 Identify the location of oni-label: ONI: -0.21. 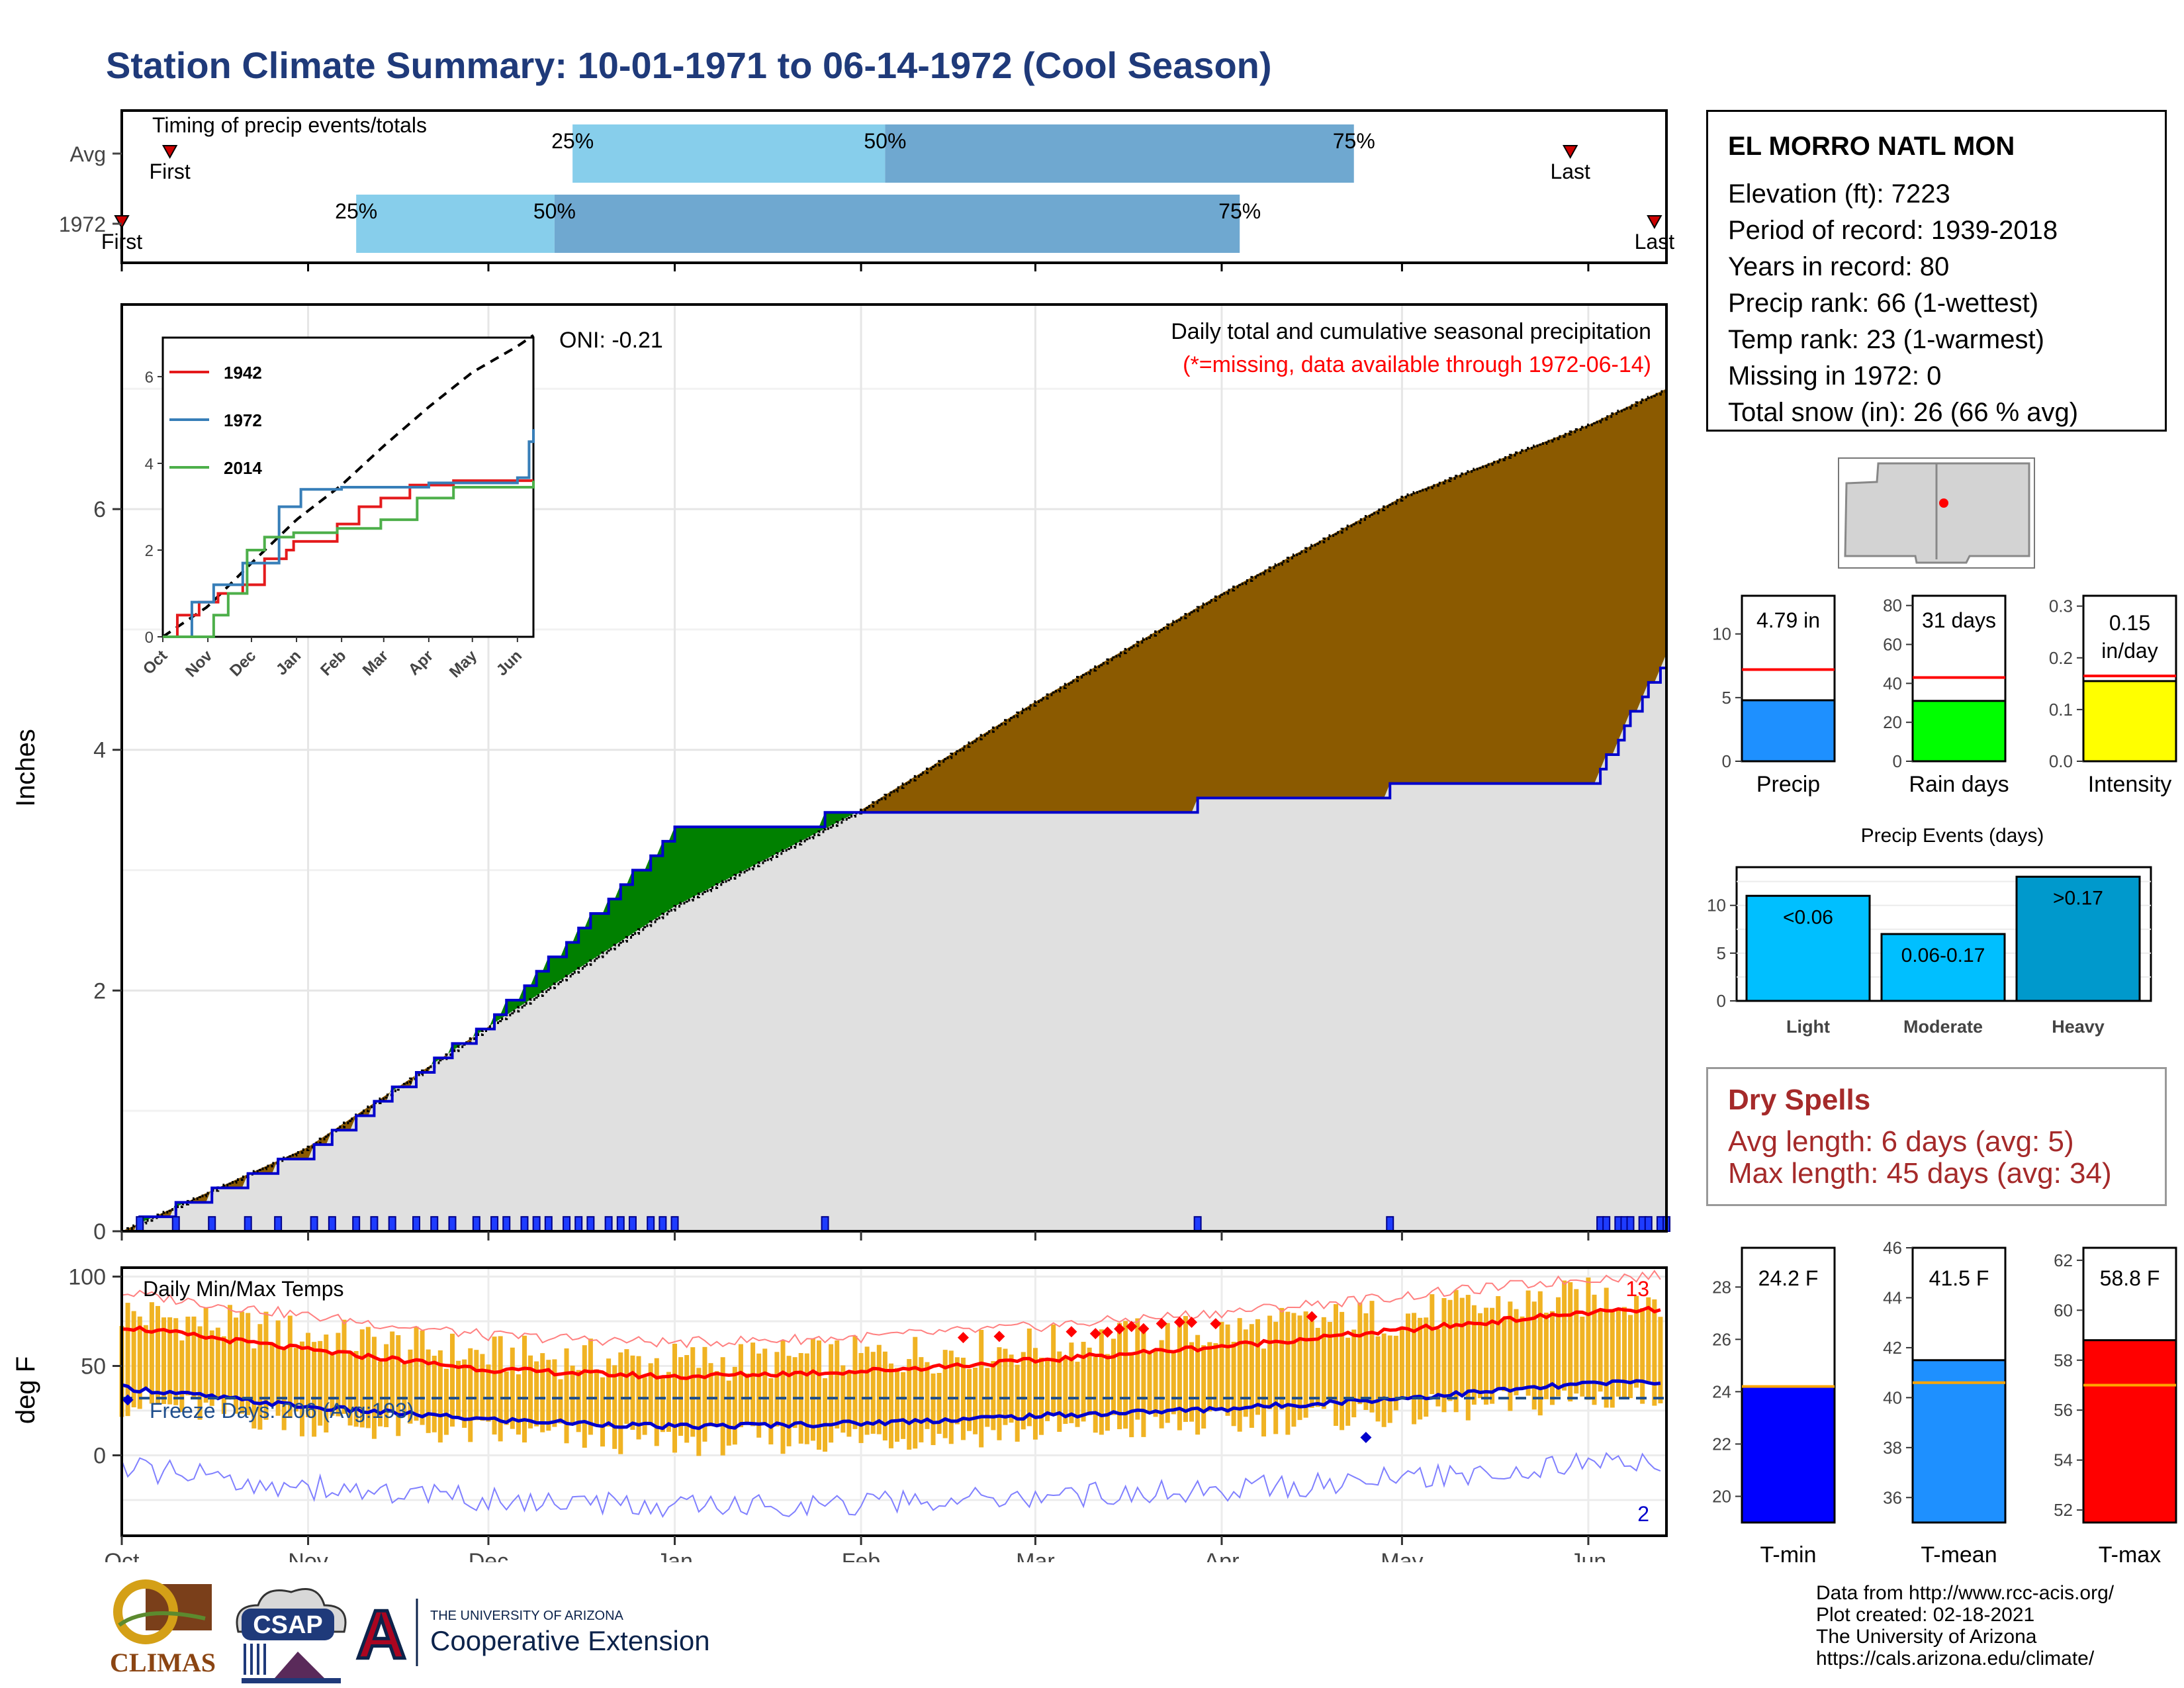
(611, 341).